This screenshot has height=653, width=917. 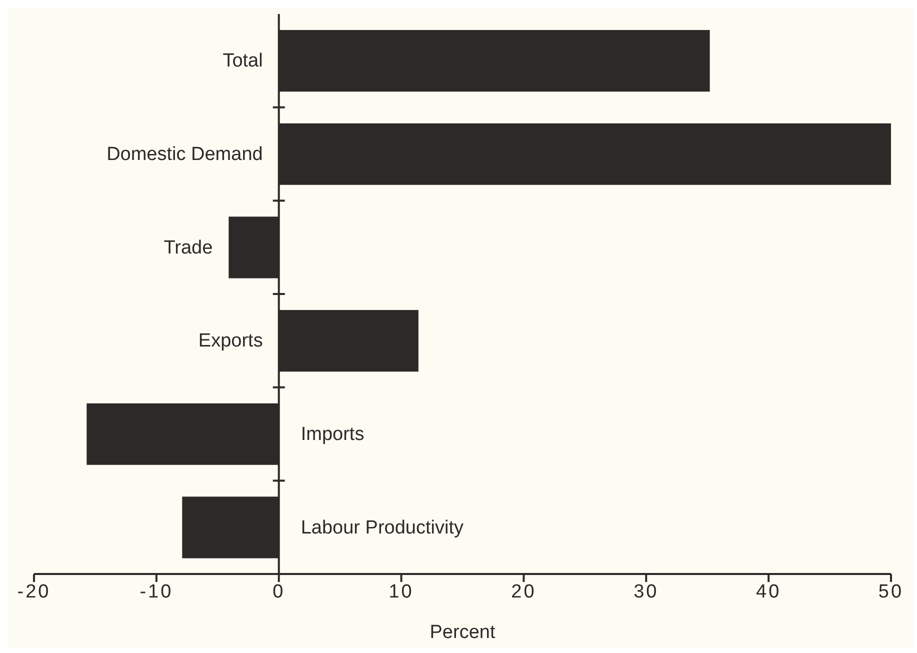 I want to click on y-tick-label: Exports, so click(x=230, y=341).